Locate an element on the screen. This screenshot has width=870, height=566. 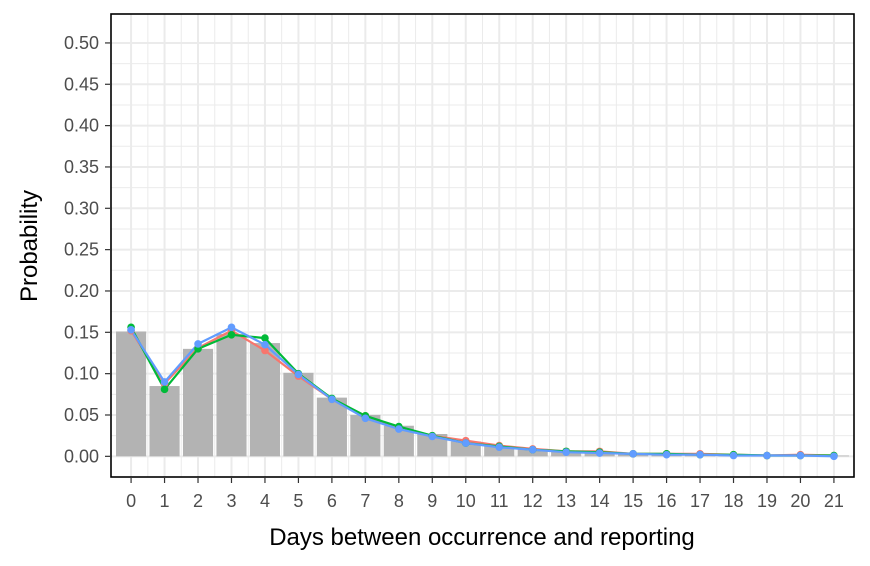
x-axis-title: Days between occurrence and reporting is located at coordinates (482, 537).